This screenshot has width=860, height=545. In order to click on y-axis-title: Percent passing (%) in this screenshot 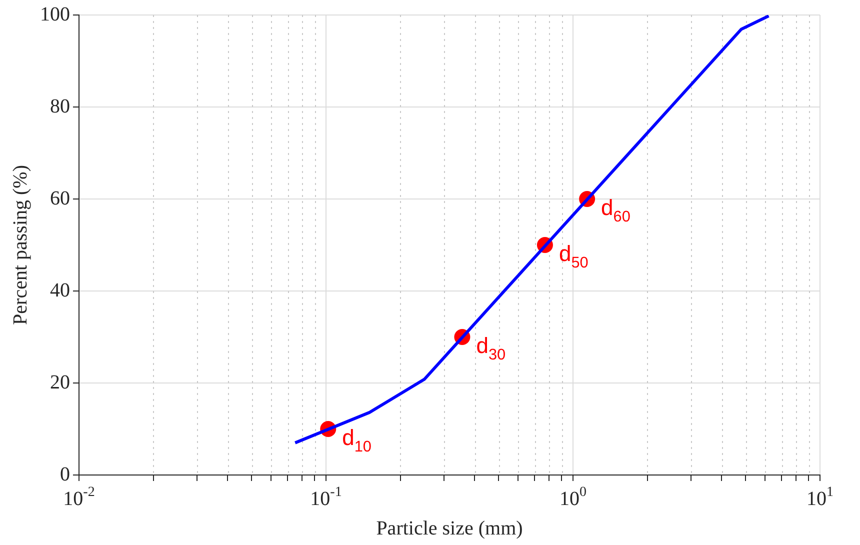, I will do `click(20, 245)`.